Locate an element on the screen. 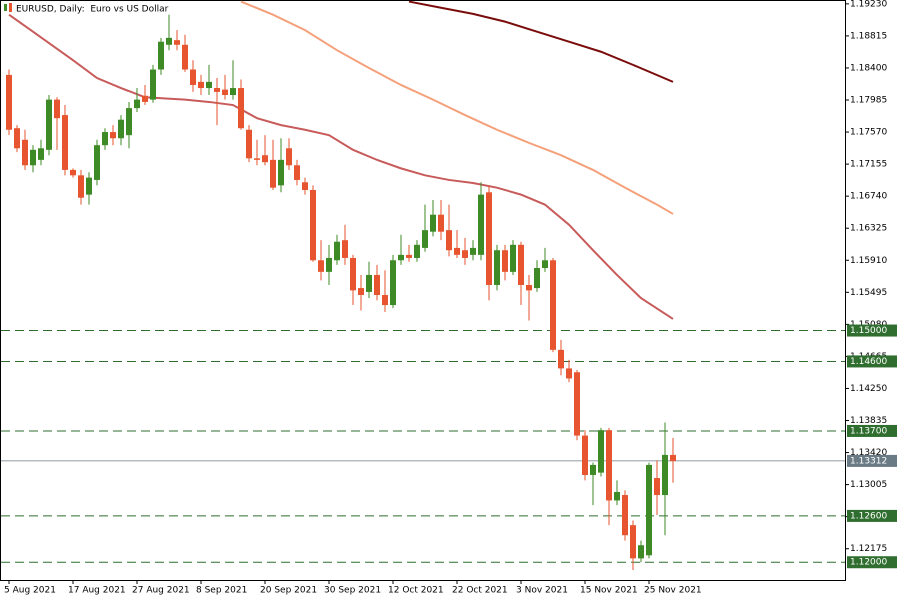  current-price-label: 1.13312 is located at coordinates (868, 461).